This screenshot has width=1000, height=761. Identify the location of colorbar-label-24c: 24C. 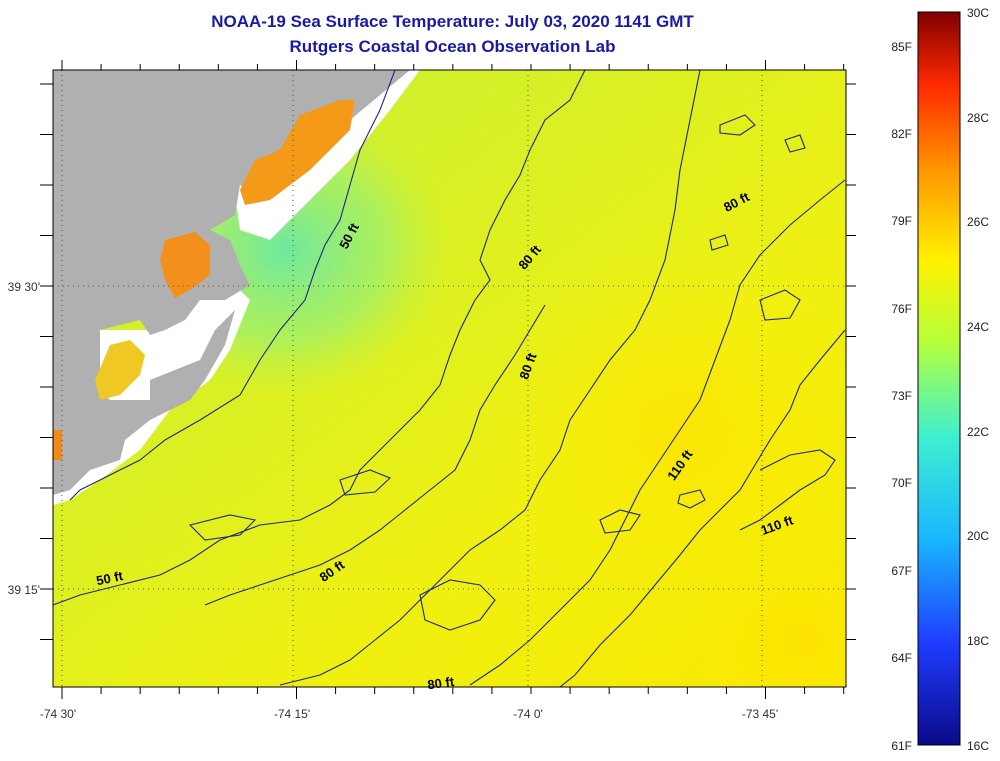
(978, 327).